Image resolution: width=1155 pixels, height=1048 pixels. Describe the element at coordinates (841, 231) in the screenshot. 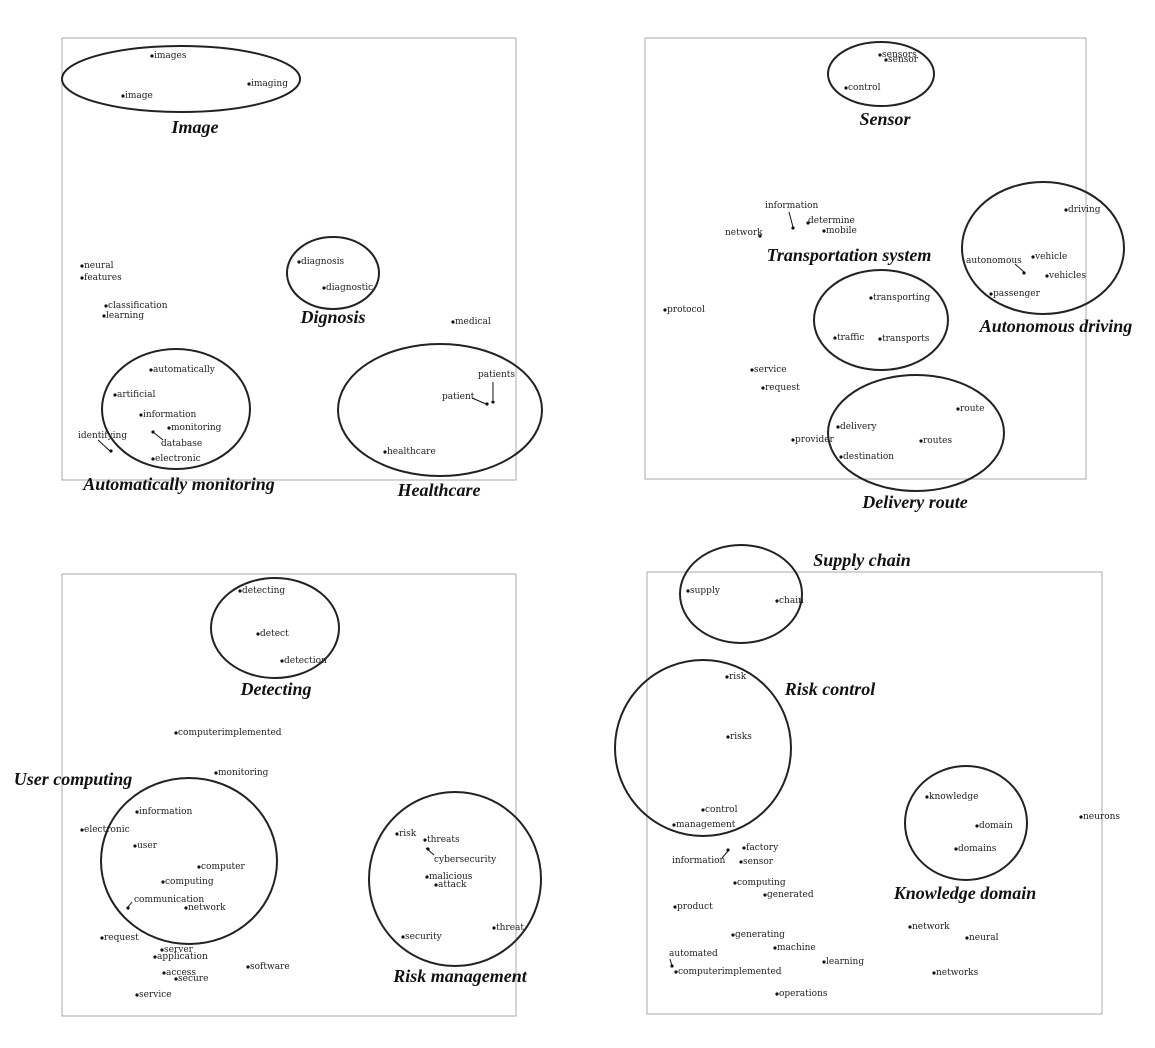

I see `term-label: mobile` at that location.